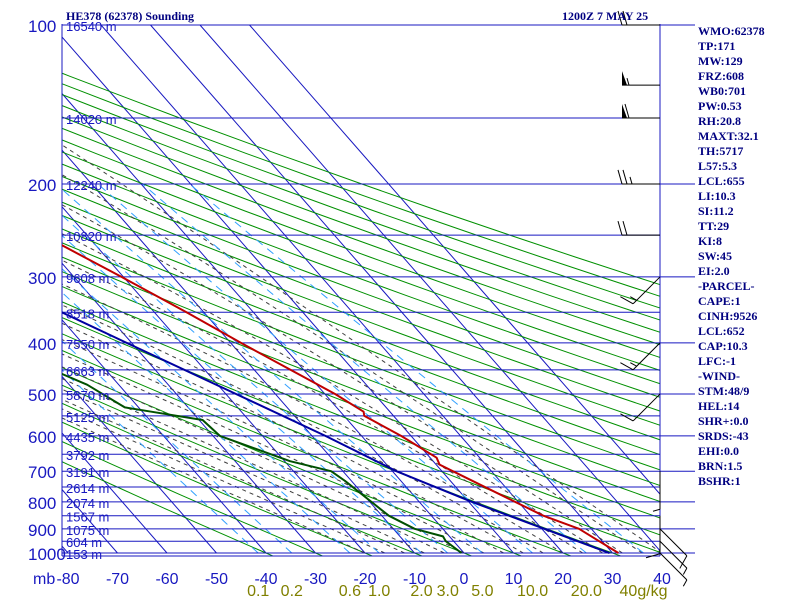 This screenshot has width=800, height=600. Describe the element at coordinates (87, 472) in the screenshot. I see `height-label: 3191 m` at that location.